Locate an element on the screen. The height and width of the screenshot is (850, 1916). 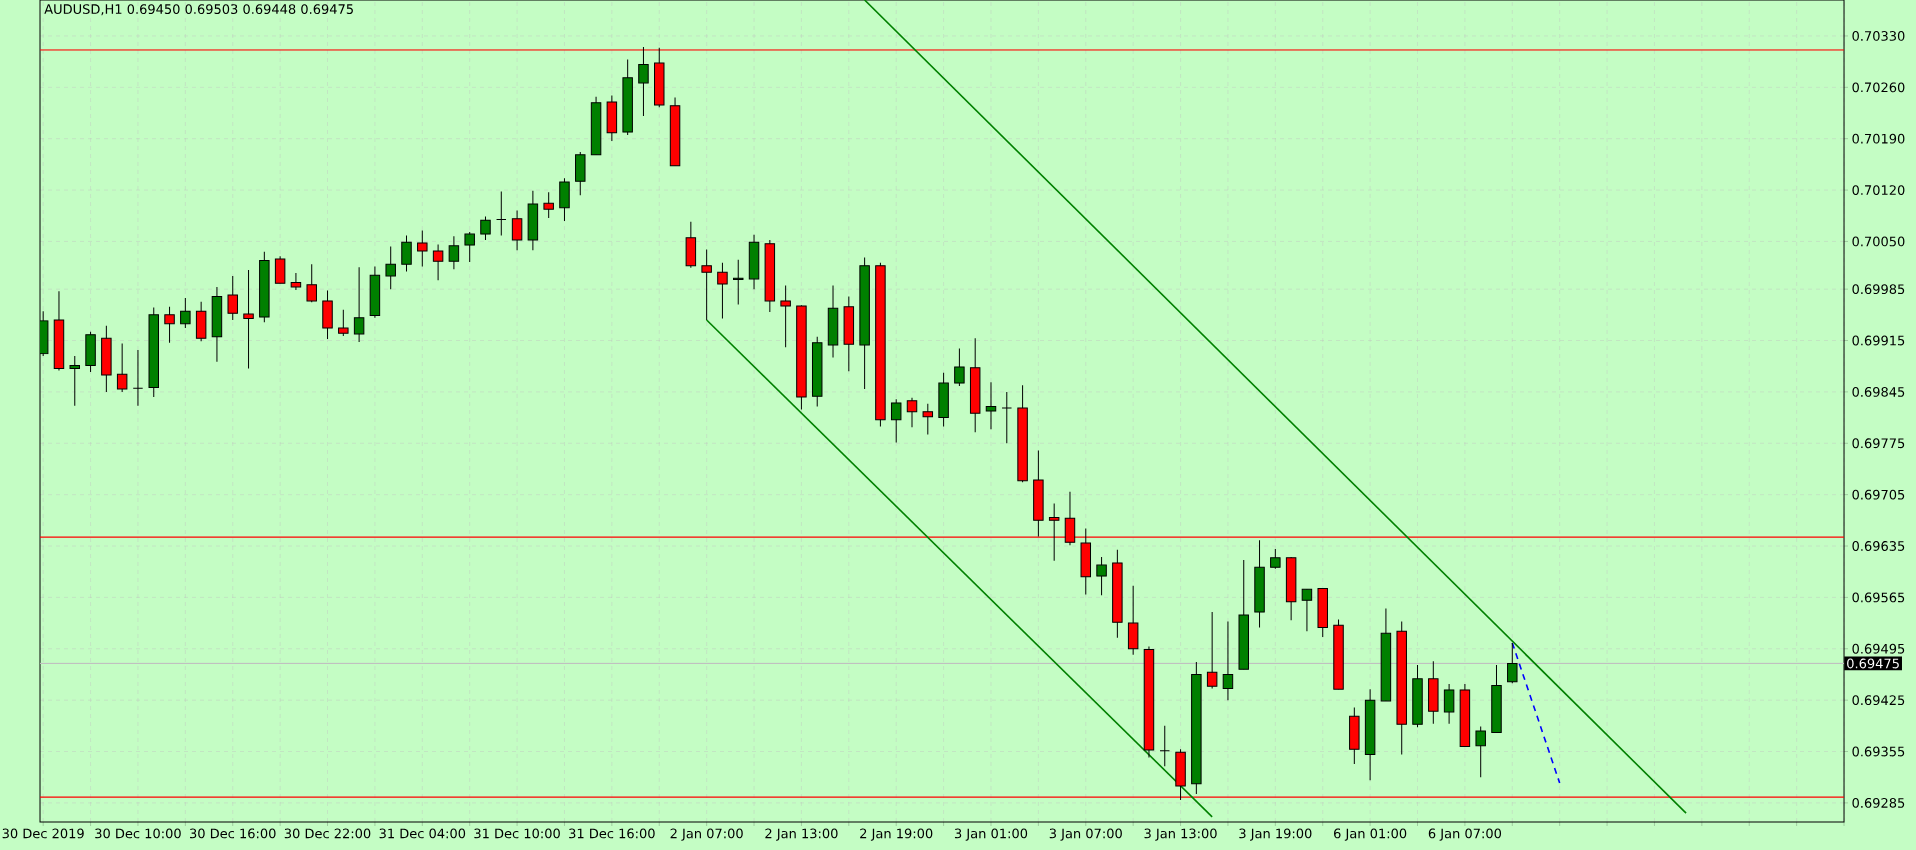
x-tick-label: 30 Dec 10:00 is located at coordinates (138, 833).